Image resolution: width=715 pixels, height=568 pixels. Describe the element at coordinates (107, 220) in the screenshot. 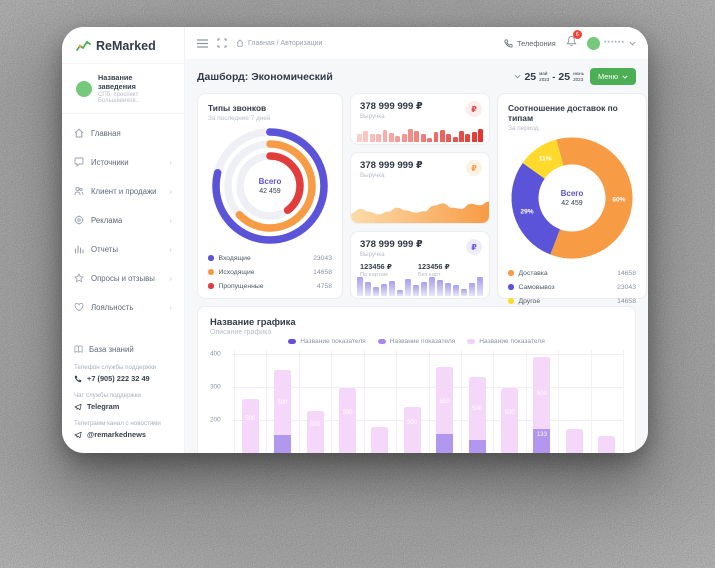

I see `sidebar-item-label: Реклама` at that location.